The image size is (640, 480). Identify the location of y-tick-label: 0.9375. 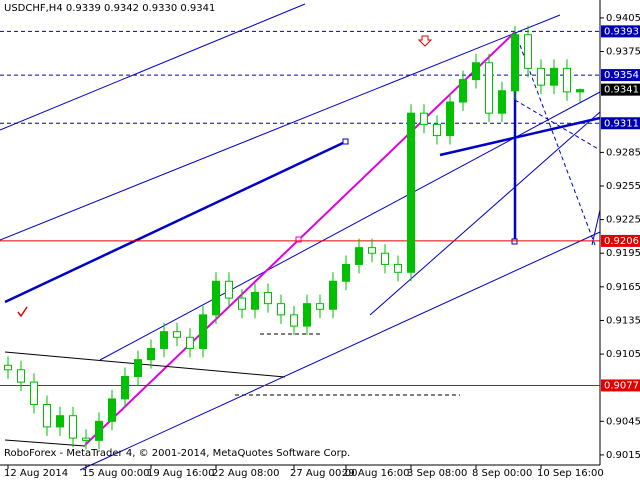
(623, 52).